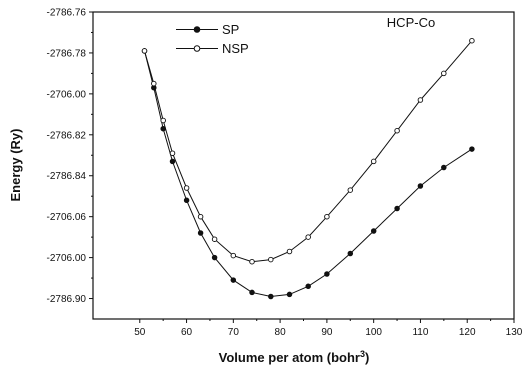 The image size is (523, 379). Describe the element at coordinates (67, 53) in the screenshot. I see `y-tick-label: -2786.78` at that location.